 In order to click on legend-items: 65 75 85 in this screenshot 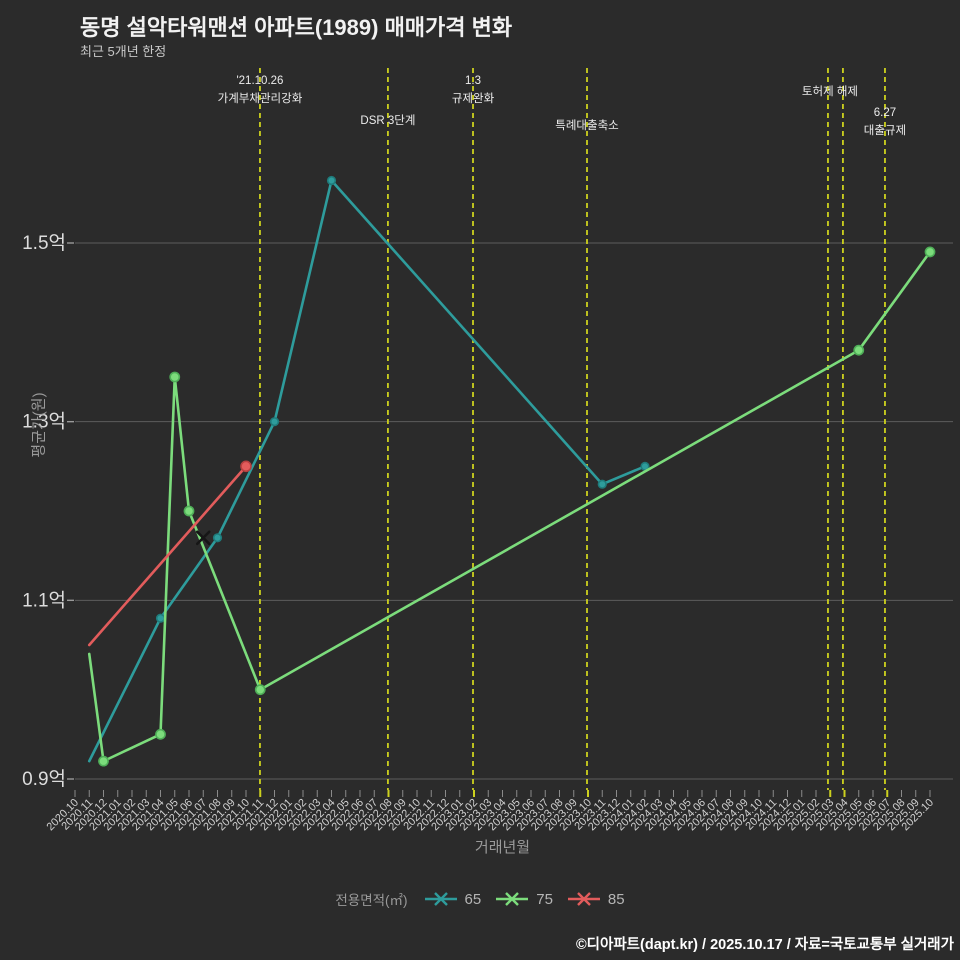, I will do `click(524, 899)`.